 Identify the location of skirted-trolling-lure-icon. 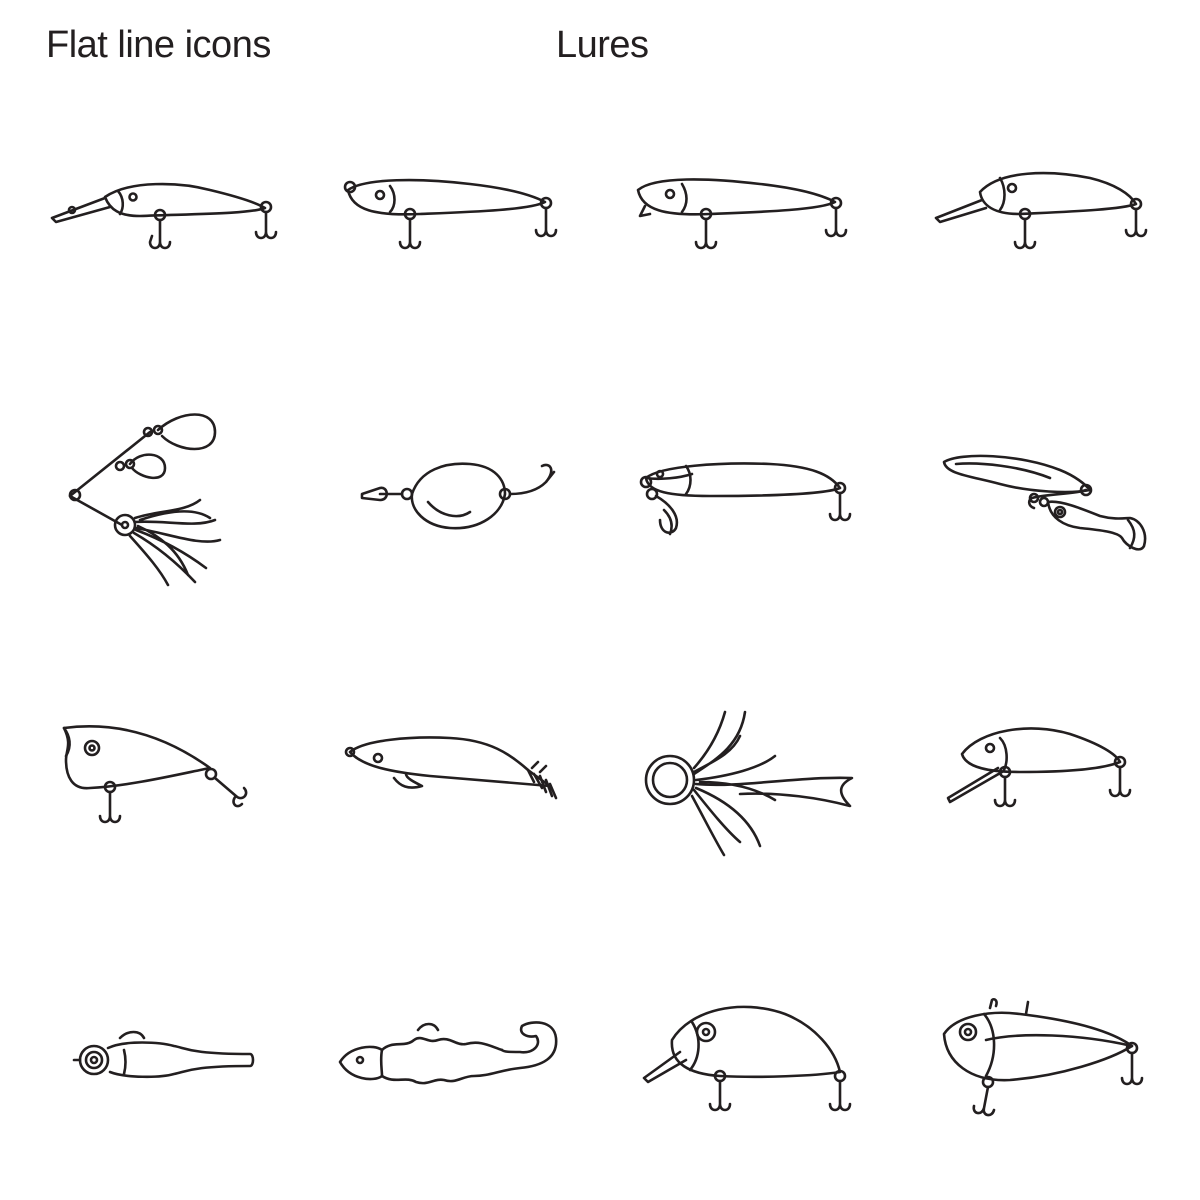
(750, 780).